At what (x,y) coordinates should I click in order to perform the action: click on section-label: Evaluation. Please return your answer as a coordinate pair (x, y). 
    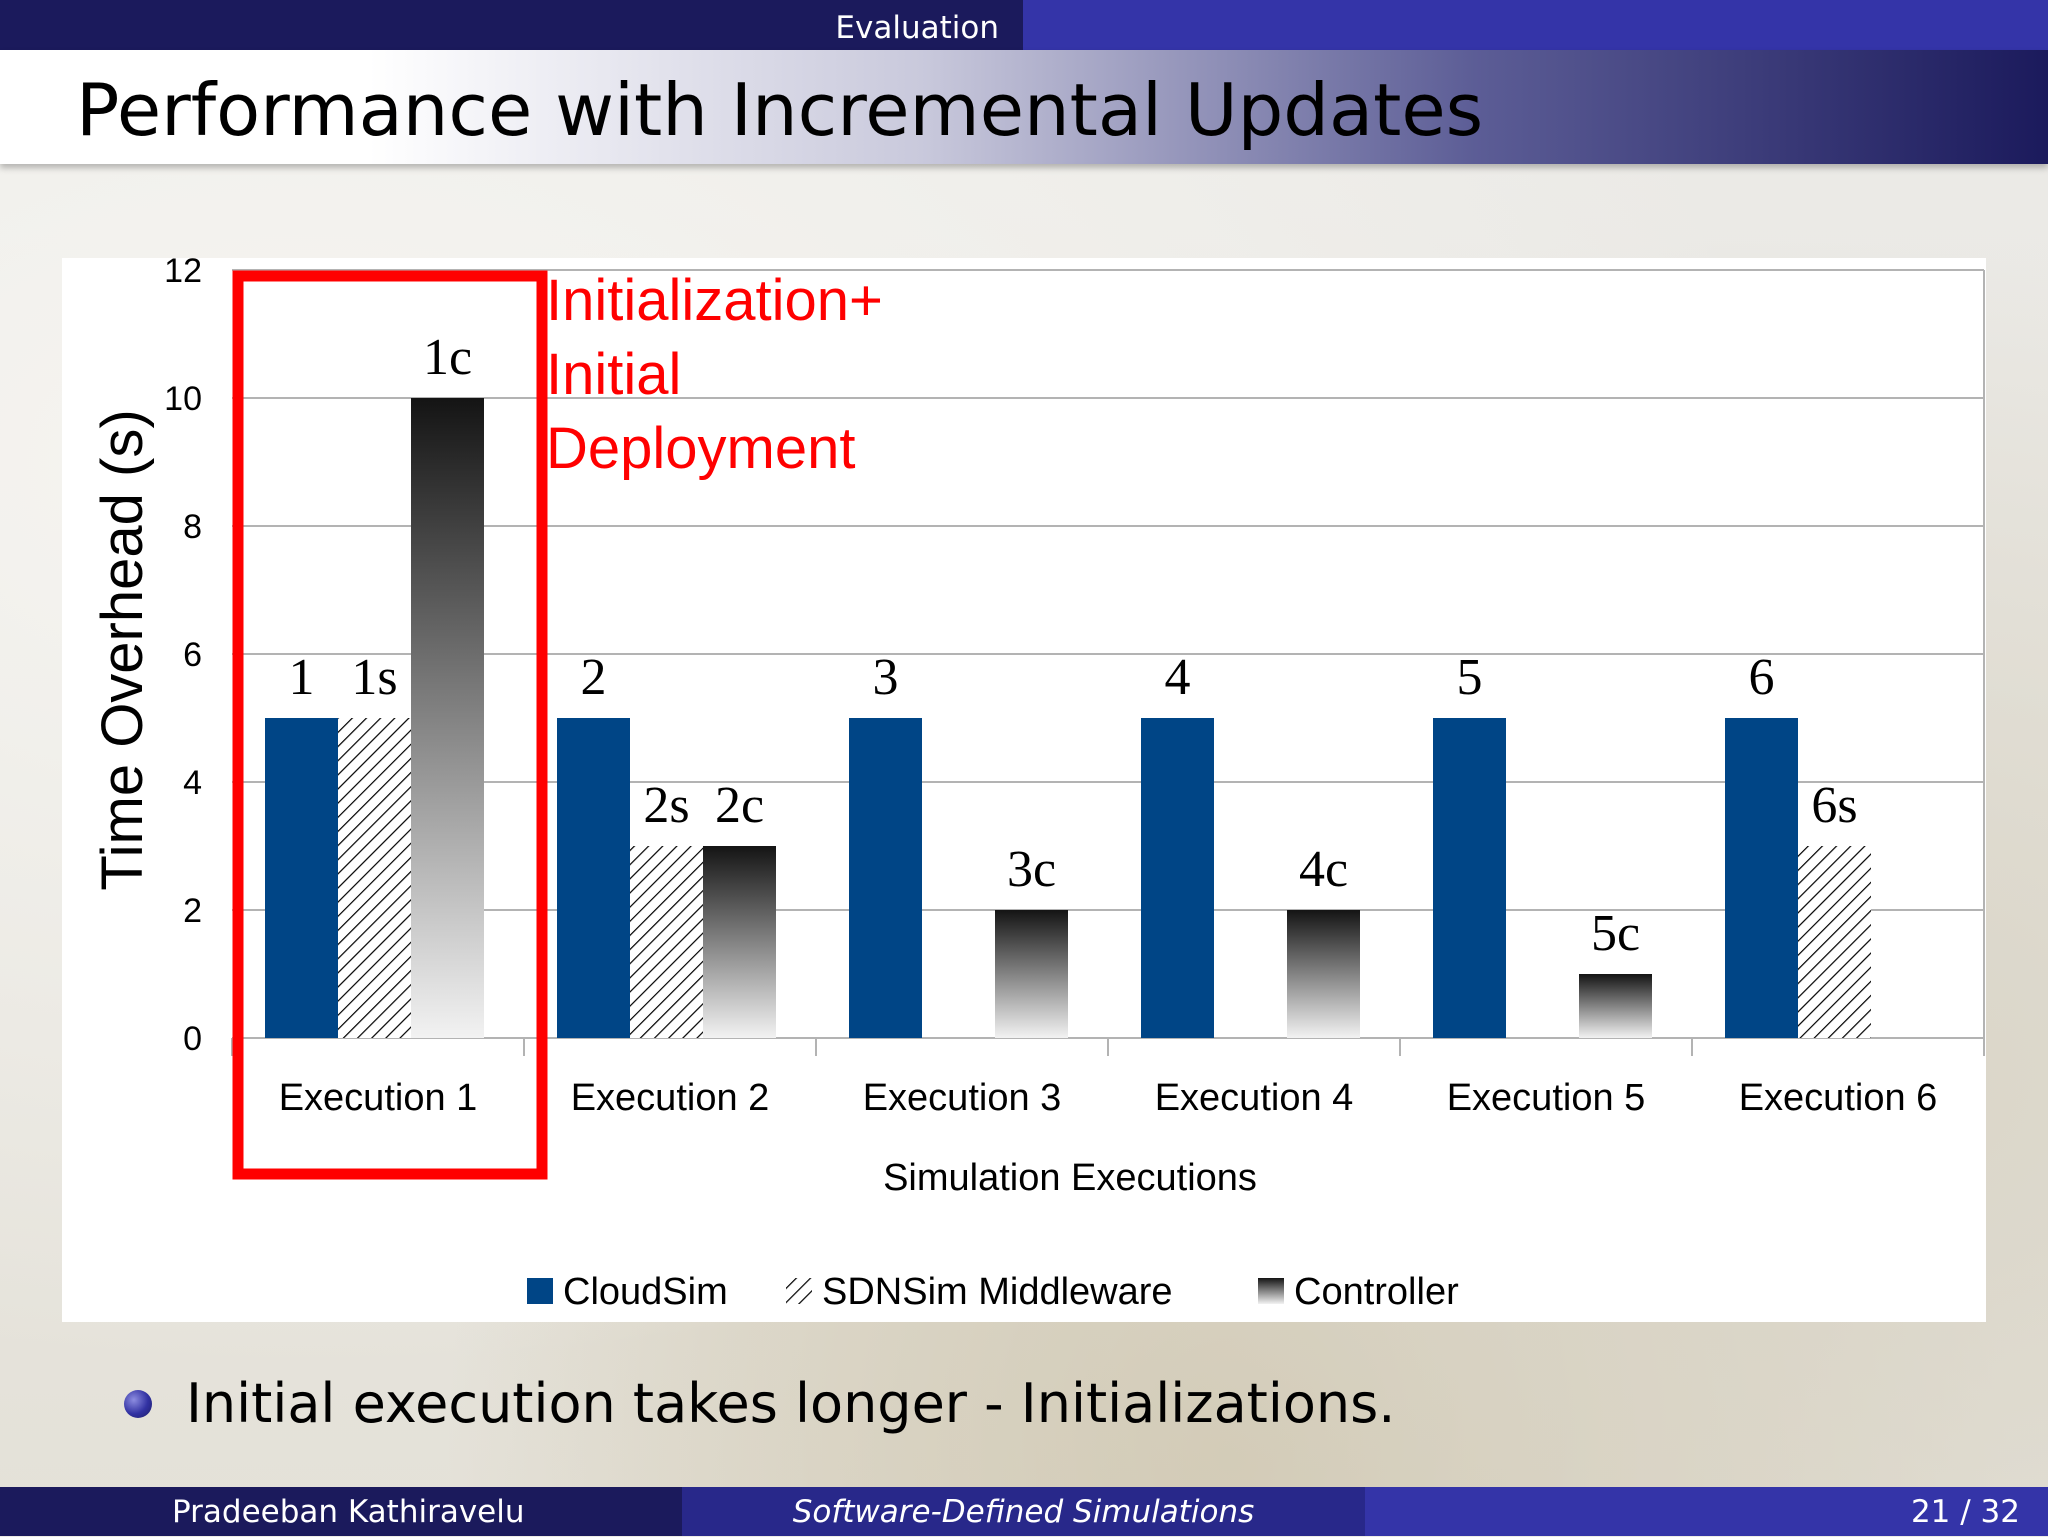
    Looking at the image, I should click on (917, 28).